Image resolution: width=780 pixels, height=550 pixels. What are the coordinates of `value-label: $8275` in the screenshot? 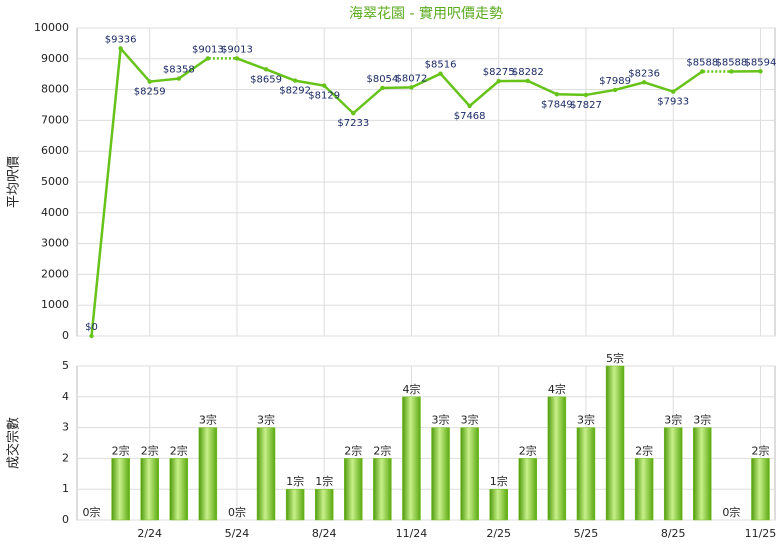 It's located at (499, 72).